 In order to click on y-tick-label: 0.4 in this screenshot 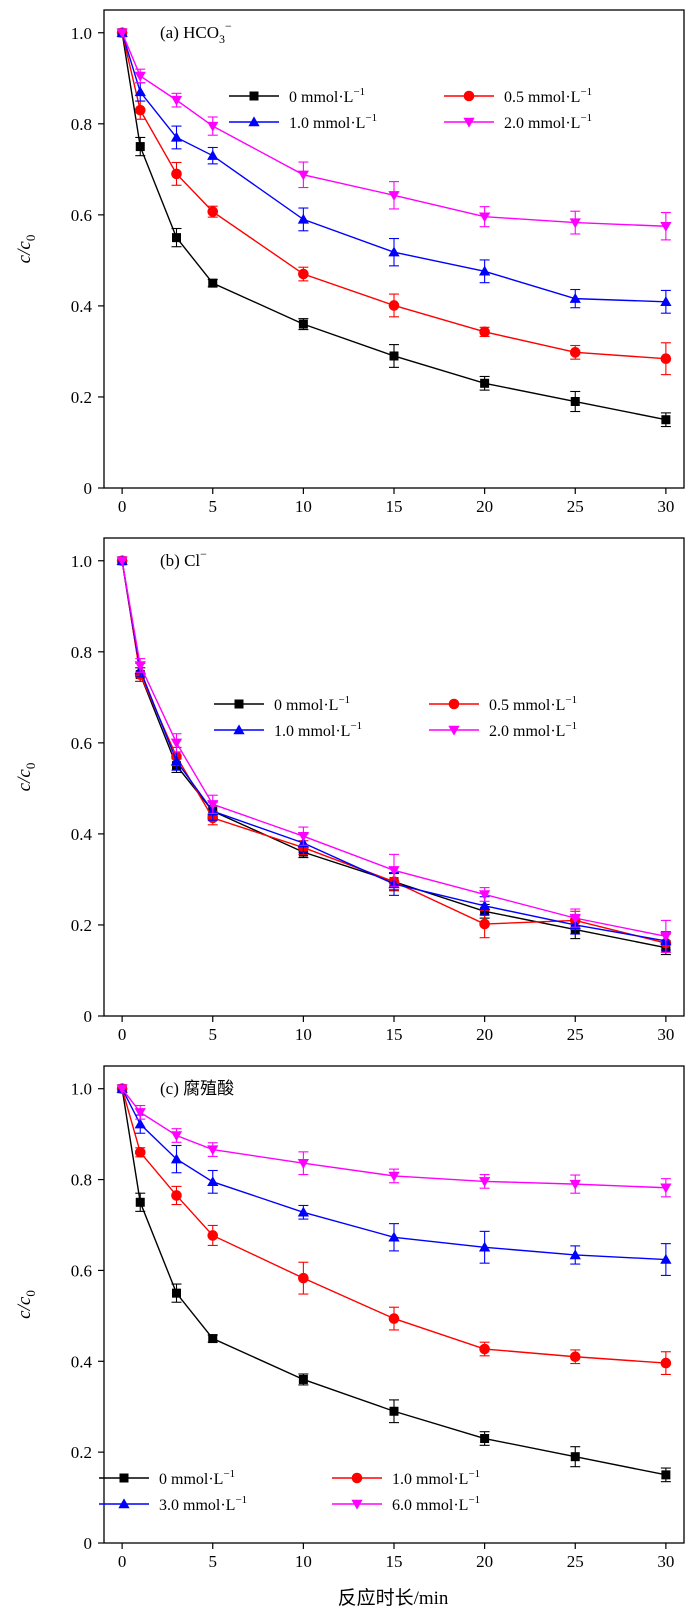, I will do `click(82, 1361)`.